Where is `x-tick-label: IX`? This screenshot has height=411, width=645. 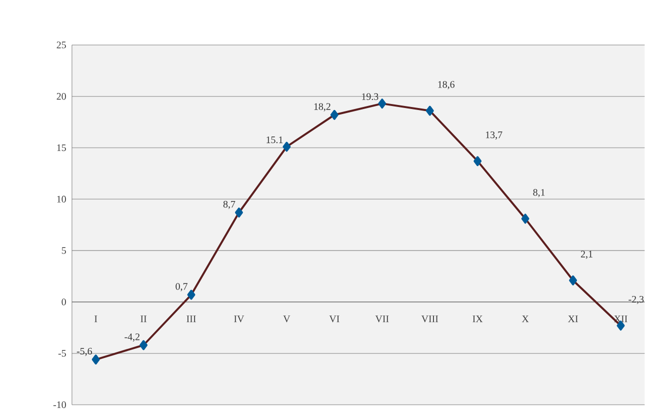 x-tick-label: IX is located at coordinates (477, 318).